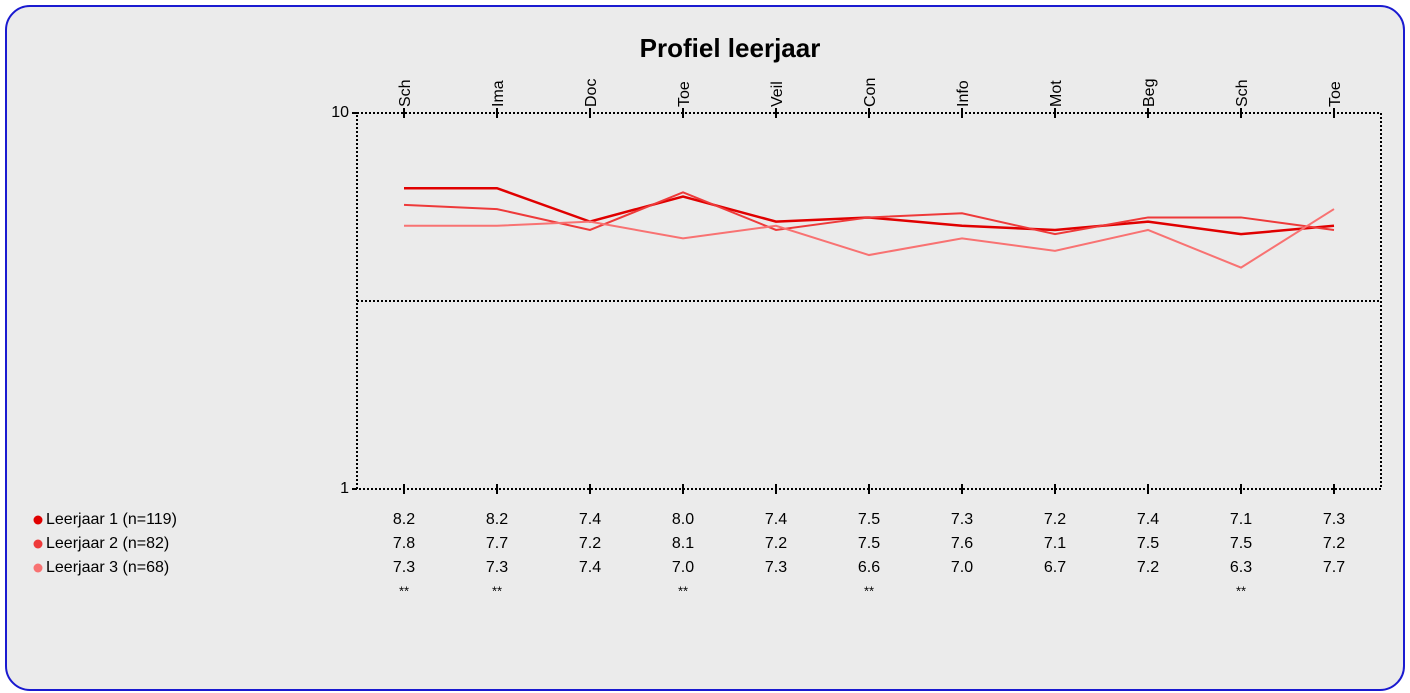  I want to click on legend-label: Leerjaar 2 (n=82), so click(107, 543).